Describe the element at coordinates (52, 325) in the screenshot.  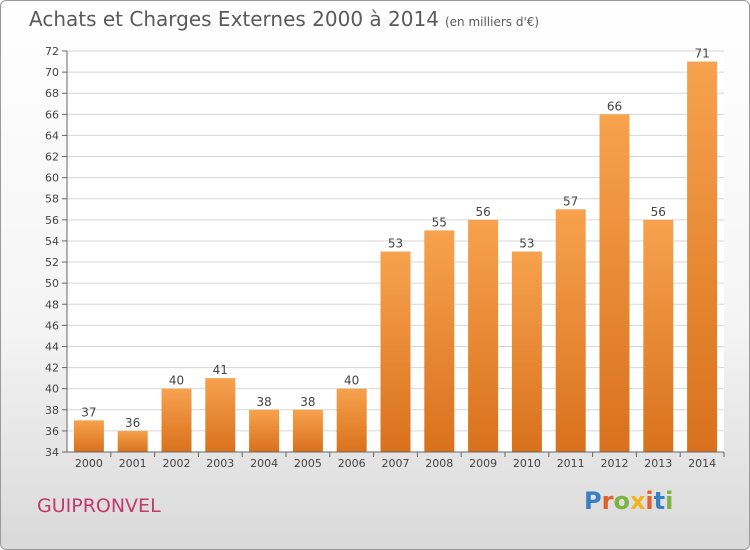
I see `y-tick-label: 46` at that location.